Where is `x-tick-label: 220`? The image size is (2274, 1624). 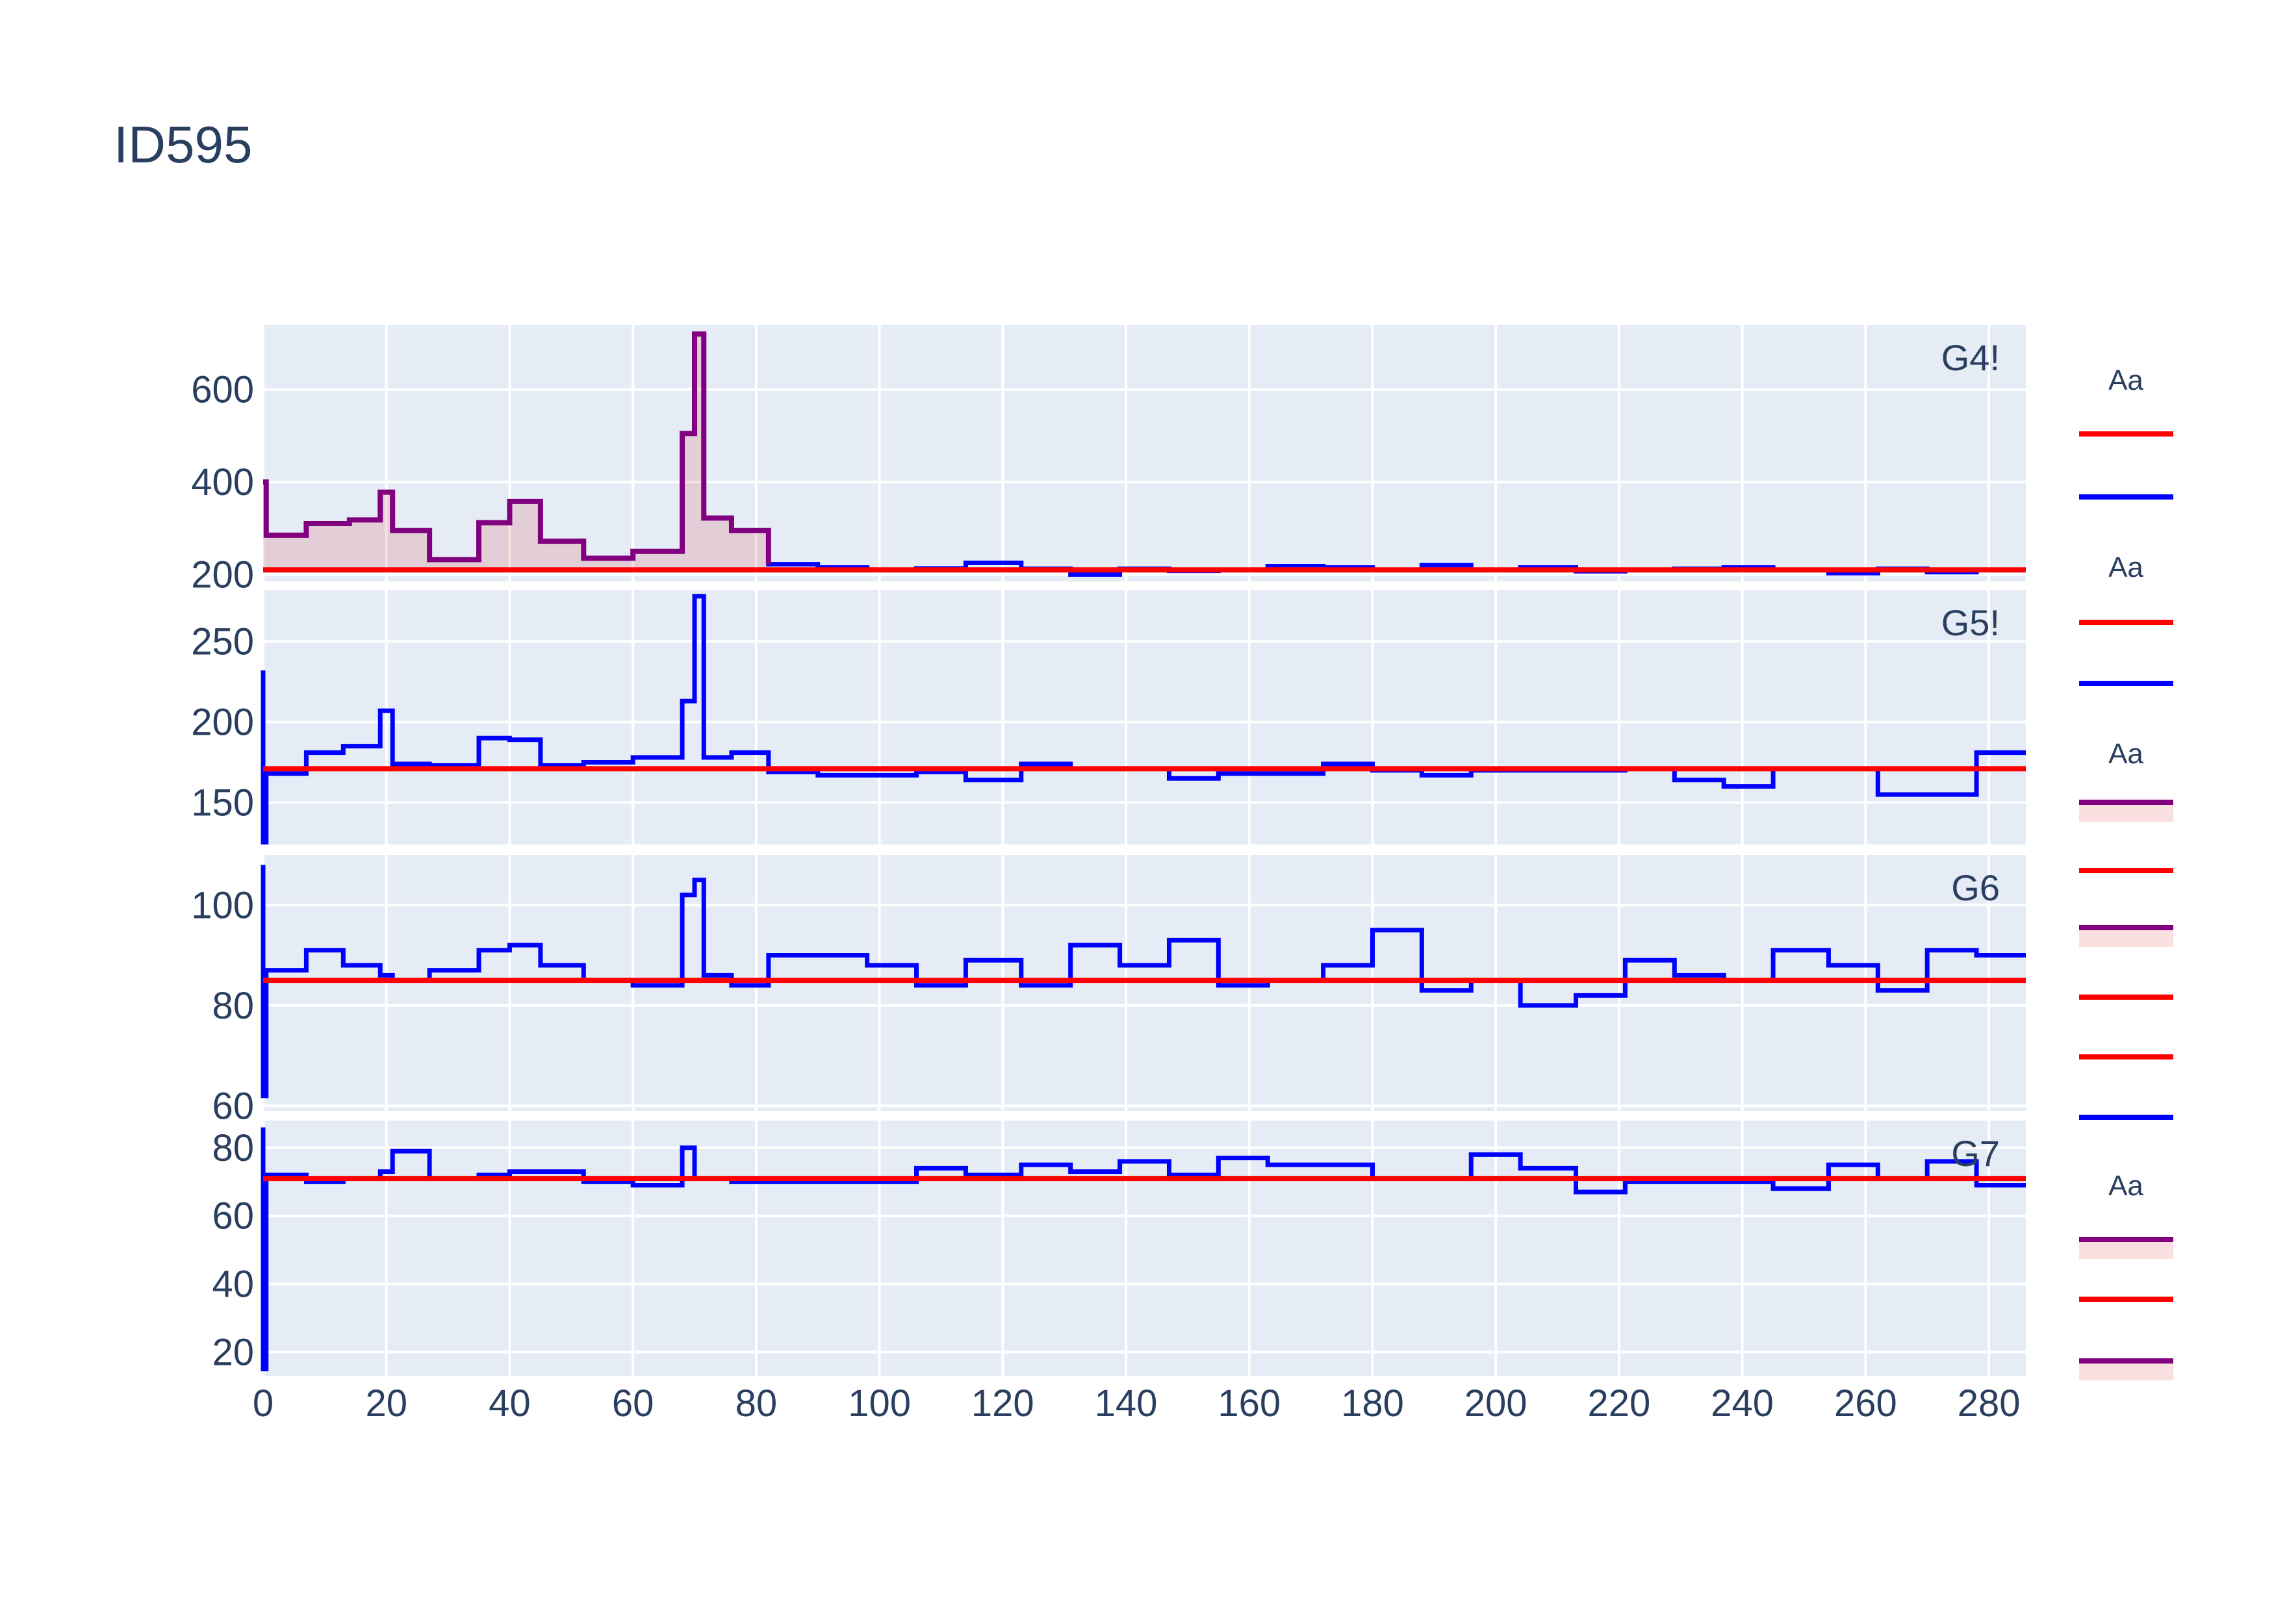 x-tick-label: 220 is located at coordinates (1619, 1403).